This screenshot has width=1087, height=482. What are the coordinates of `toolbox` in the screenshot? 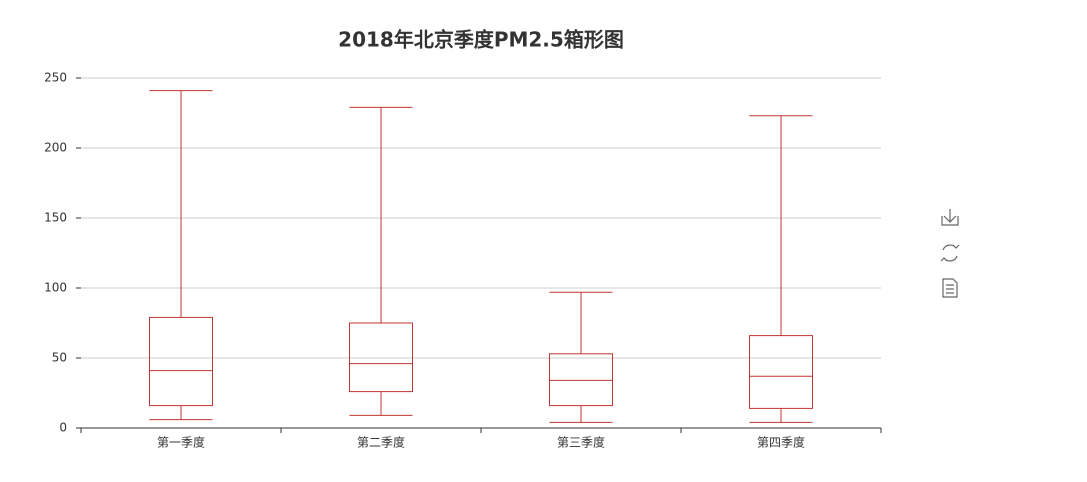 It's located at (950, 253).